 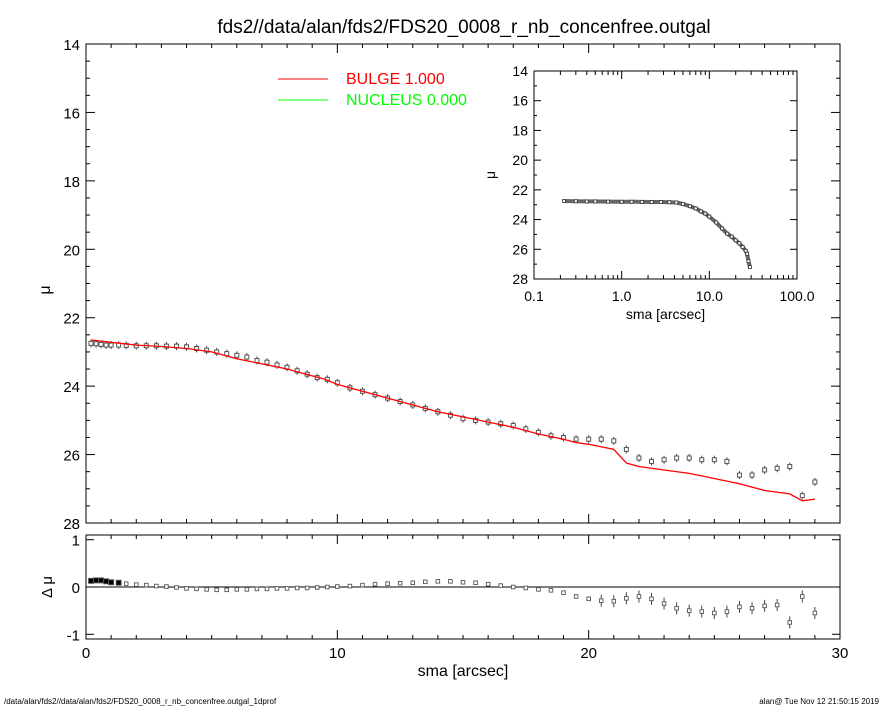 What do you see at coordinates (665, 314) in the screenshot?
I see `inset-x-axis-label: sma [arcsec]` at bounding box center [665, 314].